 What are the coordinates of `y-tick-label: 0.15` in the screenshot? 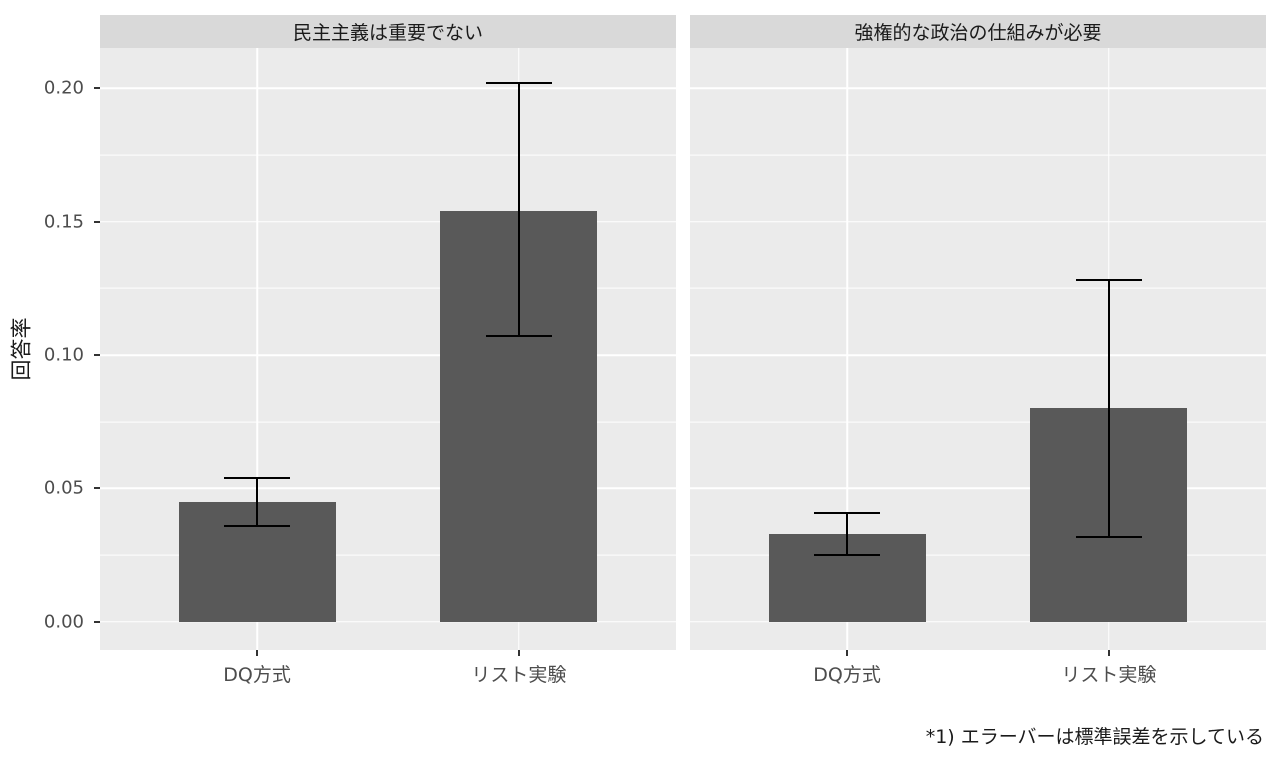 It's located at (63, 222).